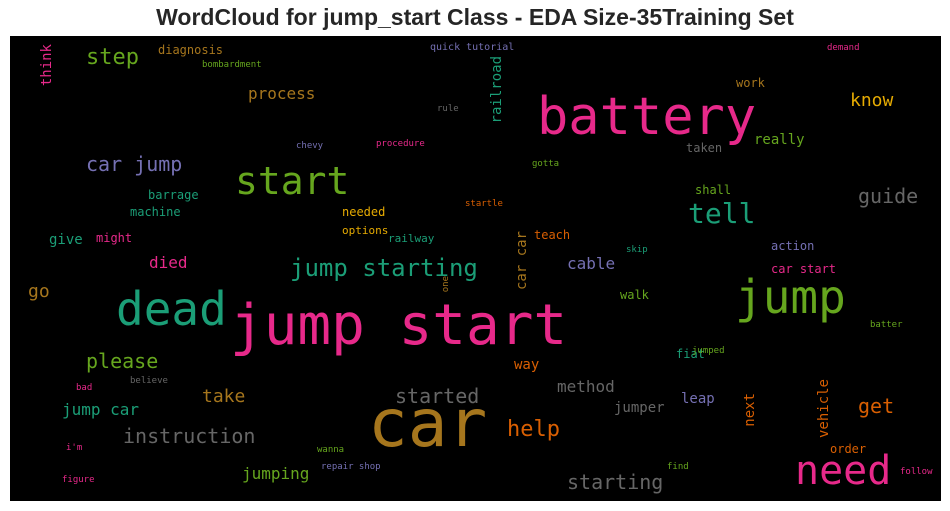  I want to click on word-tell: tell, so click(722, 213).